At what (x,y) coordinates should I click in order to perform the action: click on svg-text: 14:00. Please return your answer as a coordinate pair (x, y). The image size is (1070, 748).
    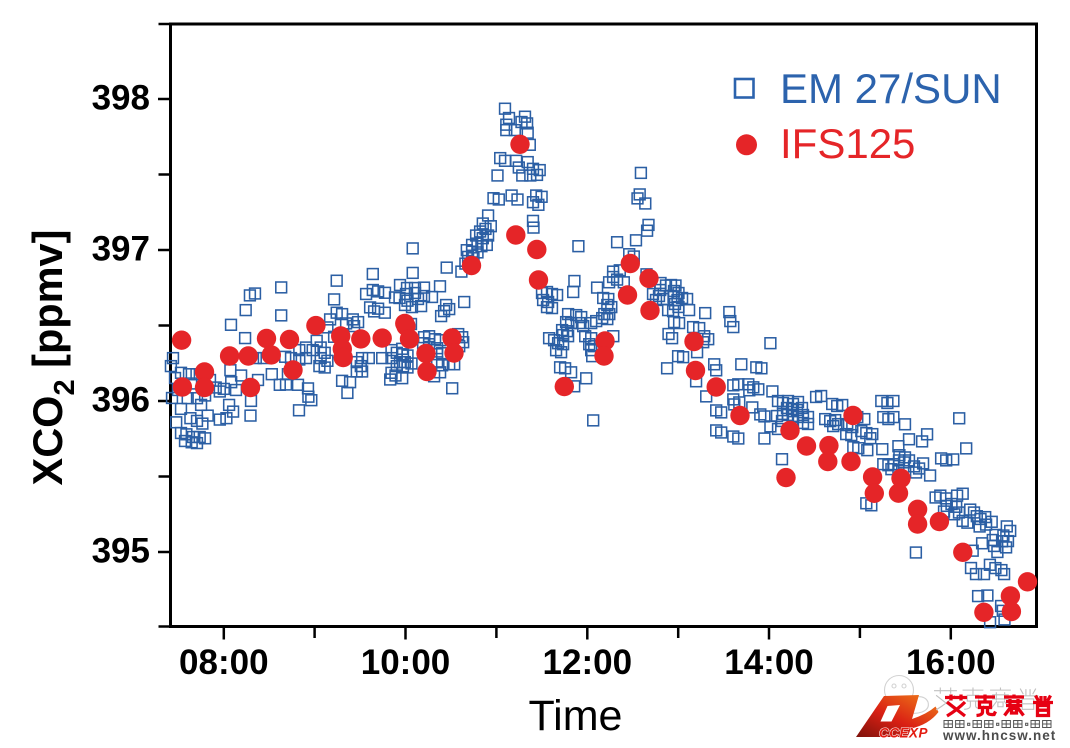
    Looking at the image, I should click on (769, 662).